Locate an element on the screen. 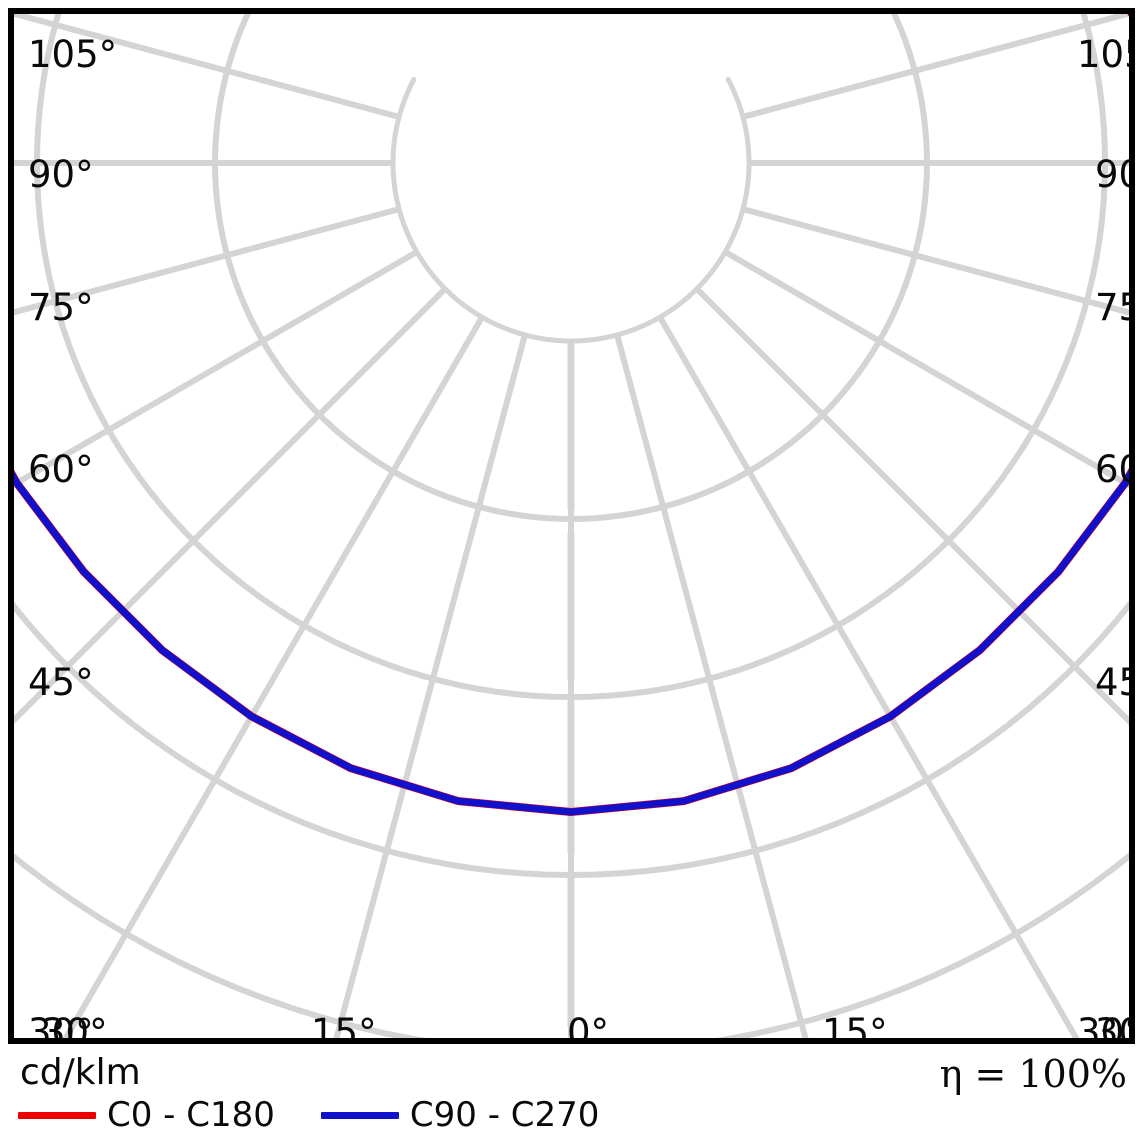 This screenshot has height=1143, width=1143. angle-tick-left-3: 60° is located at coordinates (61, 469).